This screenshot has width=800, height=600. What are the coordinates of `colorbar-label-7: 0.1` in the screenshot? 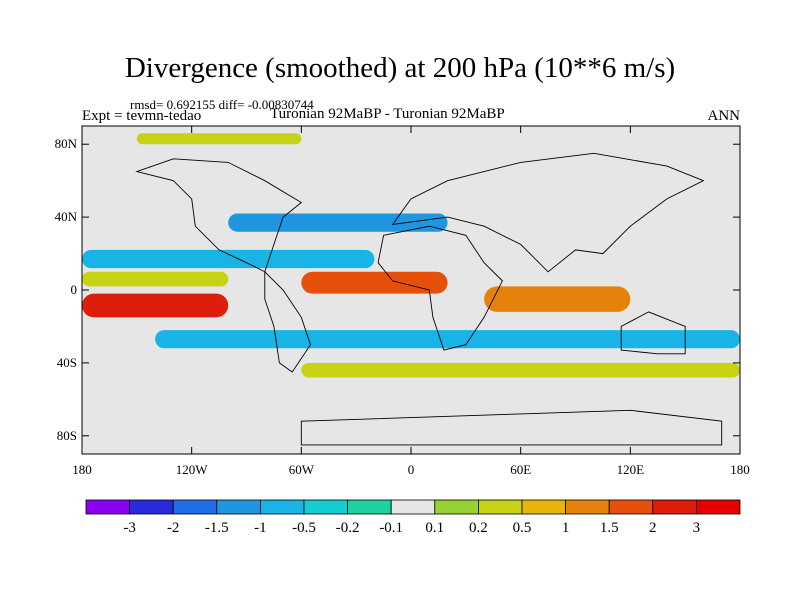 It's located at (434, 528).